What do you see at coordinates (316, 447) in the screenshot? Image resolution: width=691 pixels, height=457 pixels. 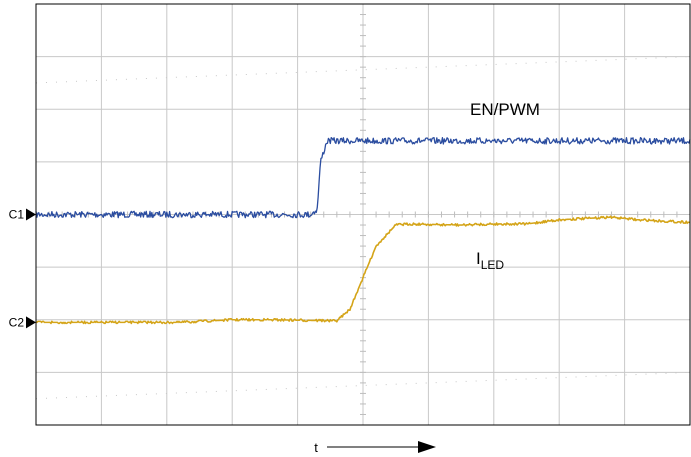 I see `x-axis-label: t` at bounding box center [316, 447].